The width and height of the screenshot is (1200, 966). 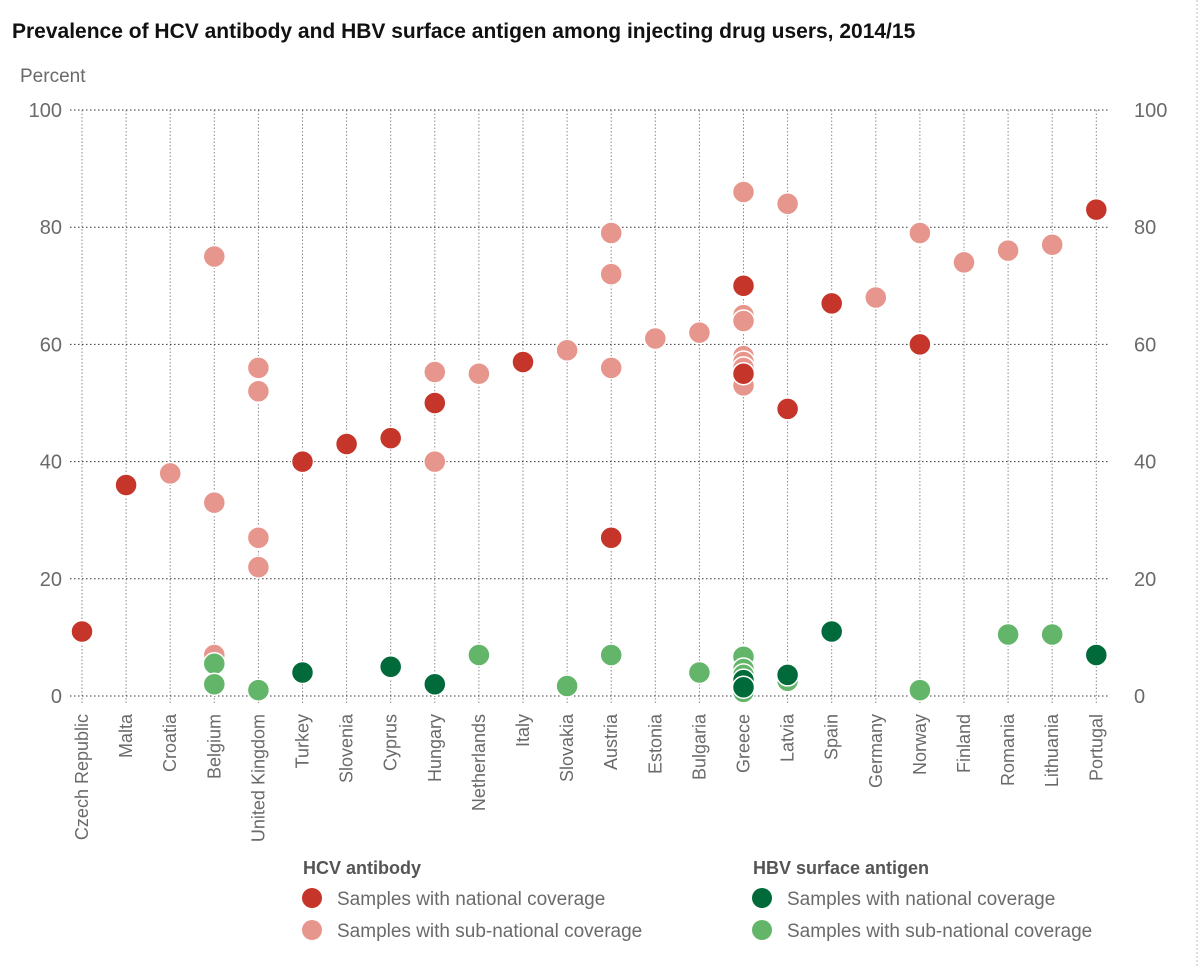 What do you see at coordinates (312, 930) in the screenshot?
I see `legend-swatch-hcv-subnational` at bounding box center [312, 930].